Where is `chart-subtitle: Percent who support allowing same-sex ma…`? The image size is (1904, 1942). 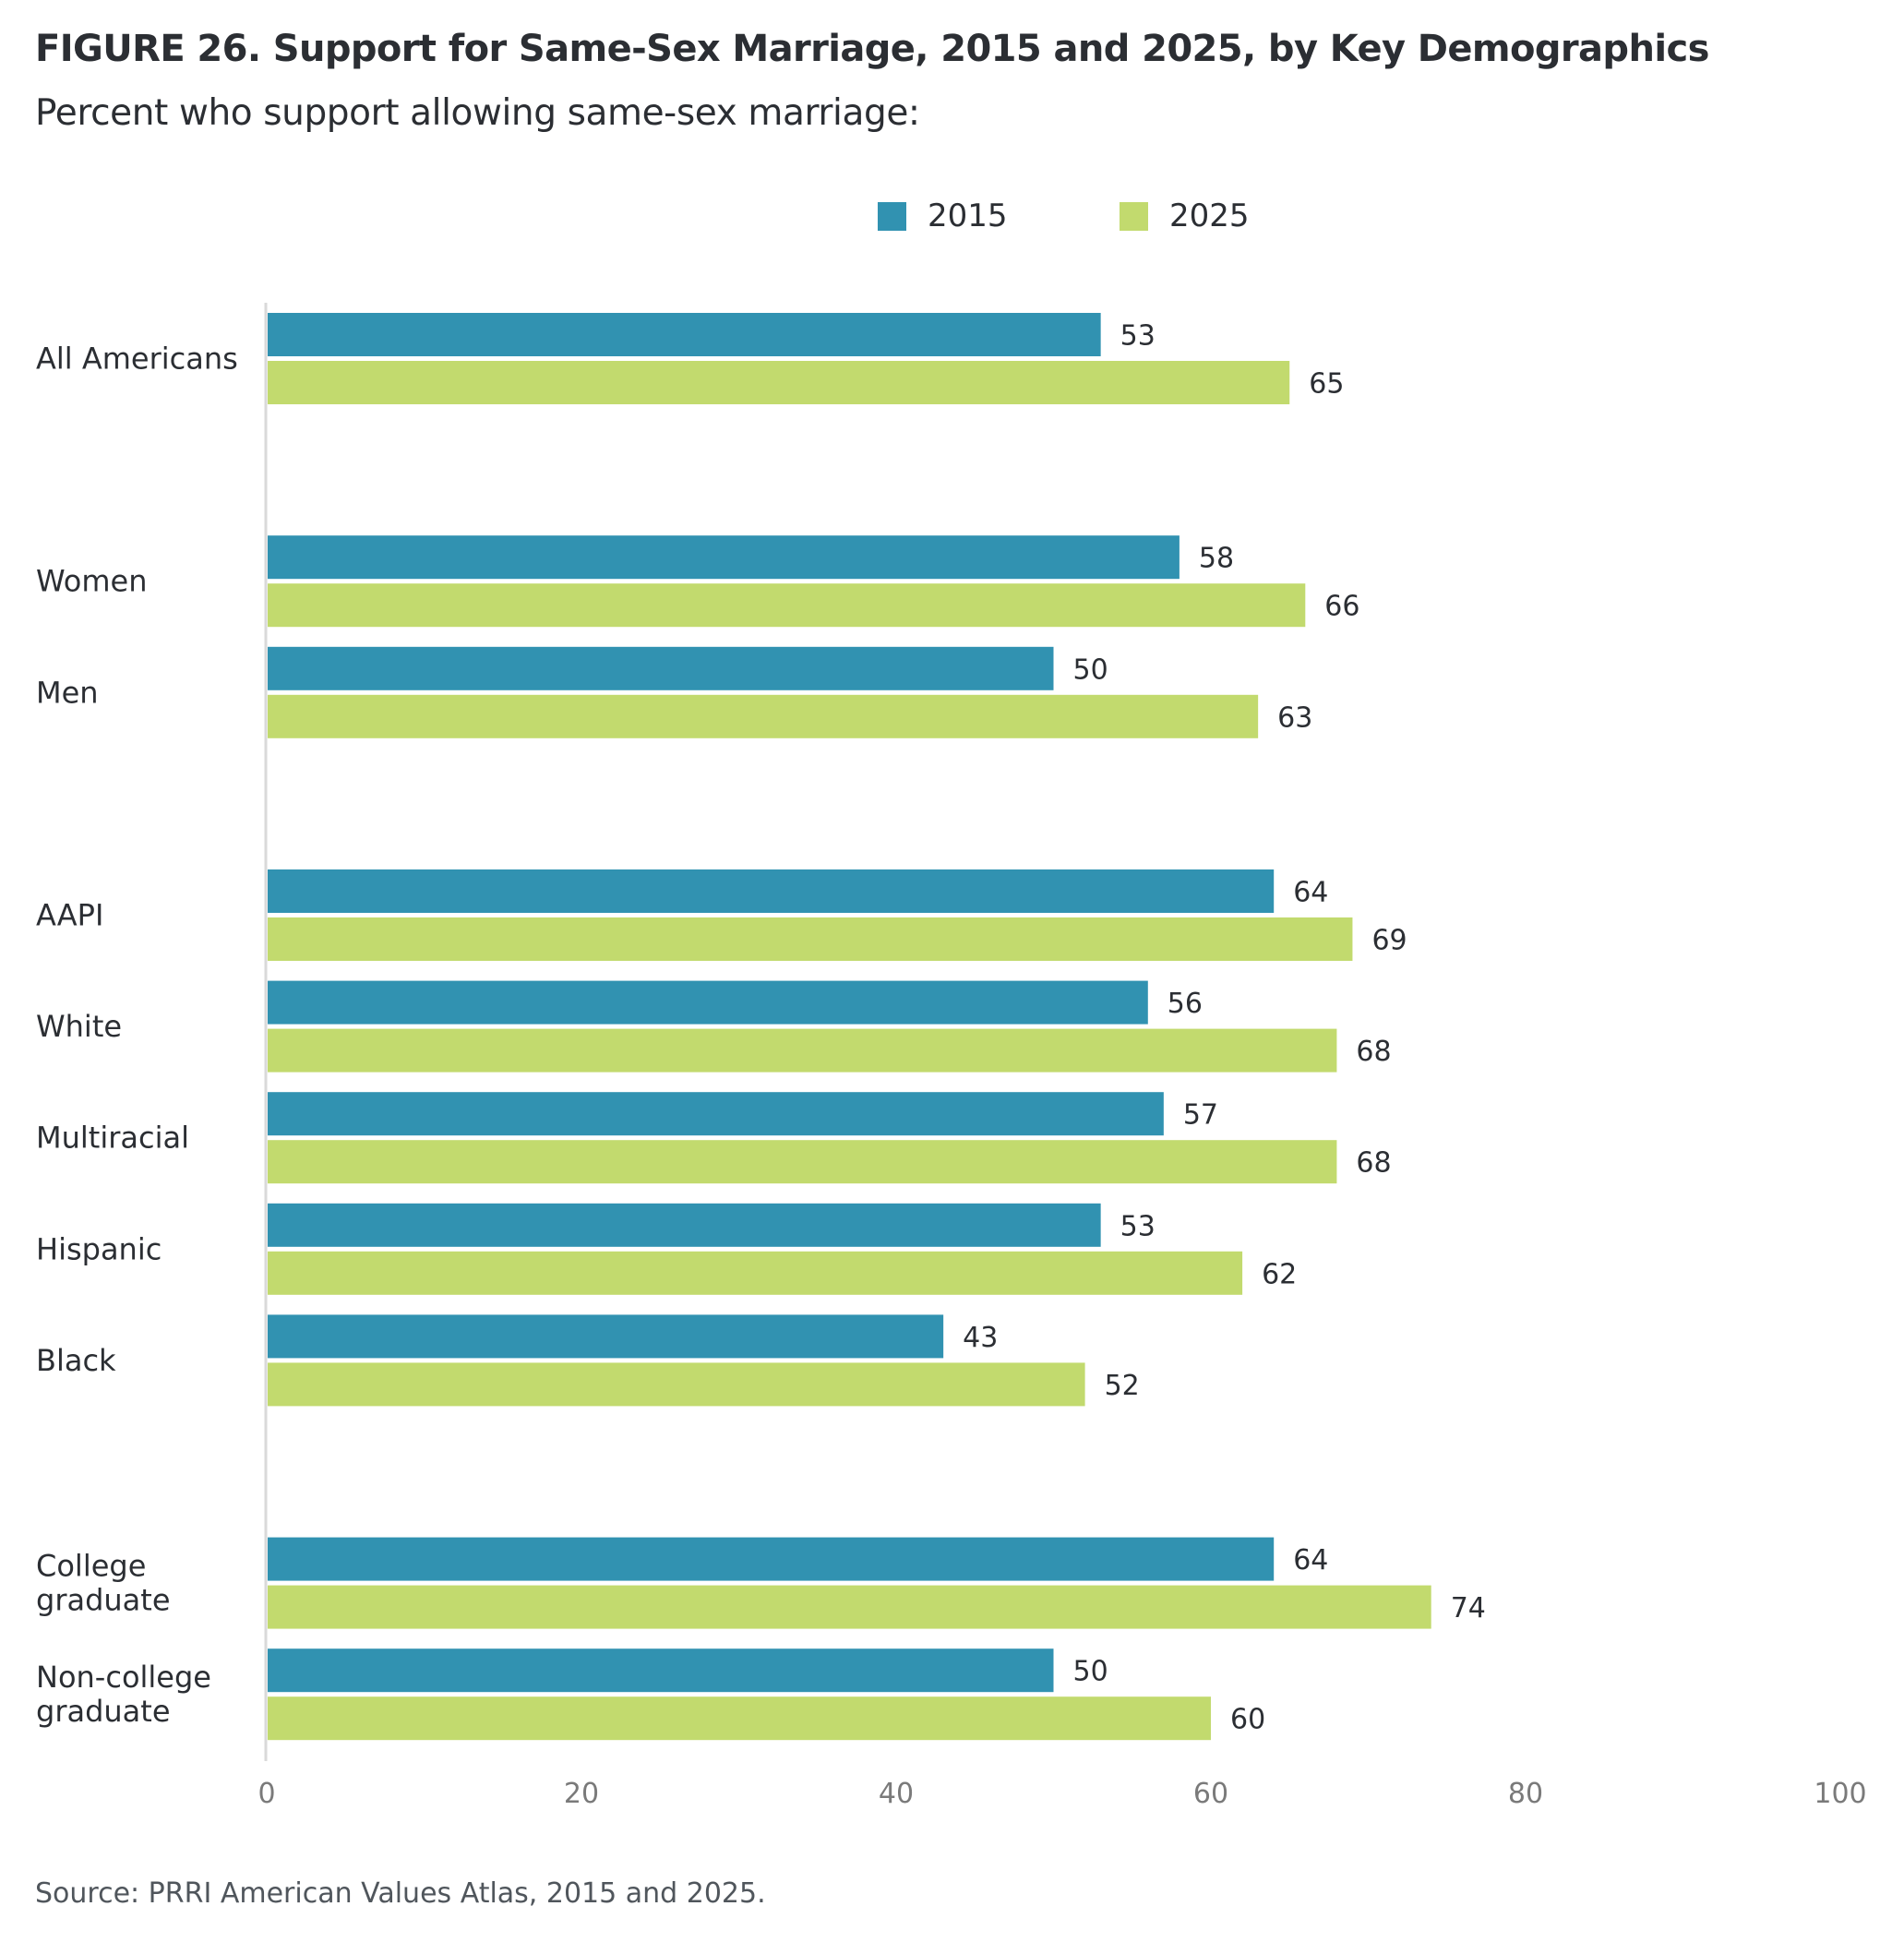
chart-subtitle: Percent who support allowing same-sex ma… is located at coordinates (477, 113).